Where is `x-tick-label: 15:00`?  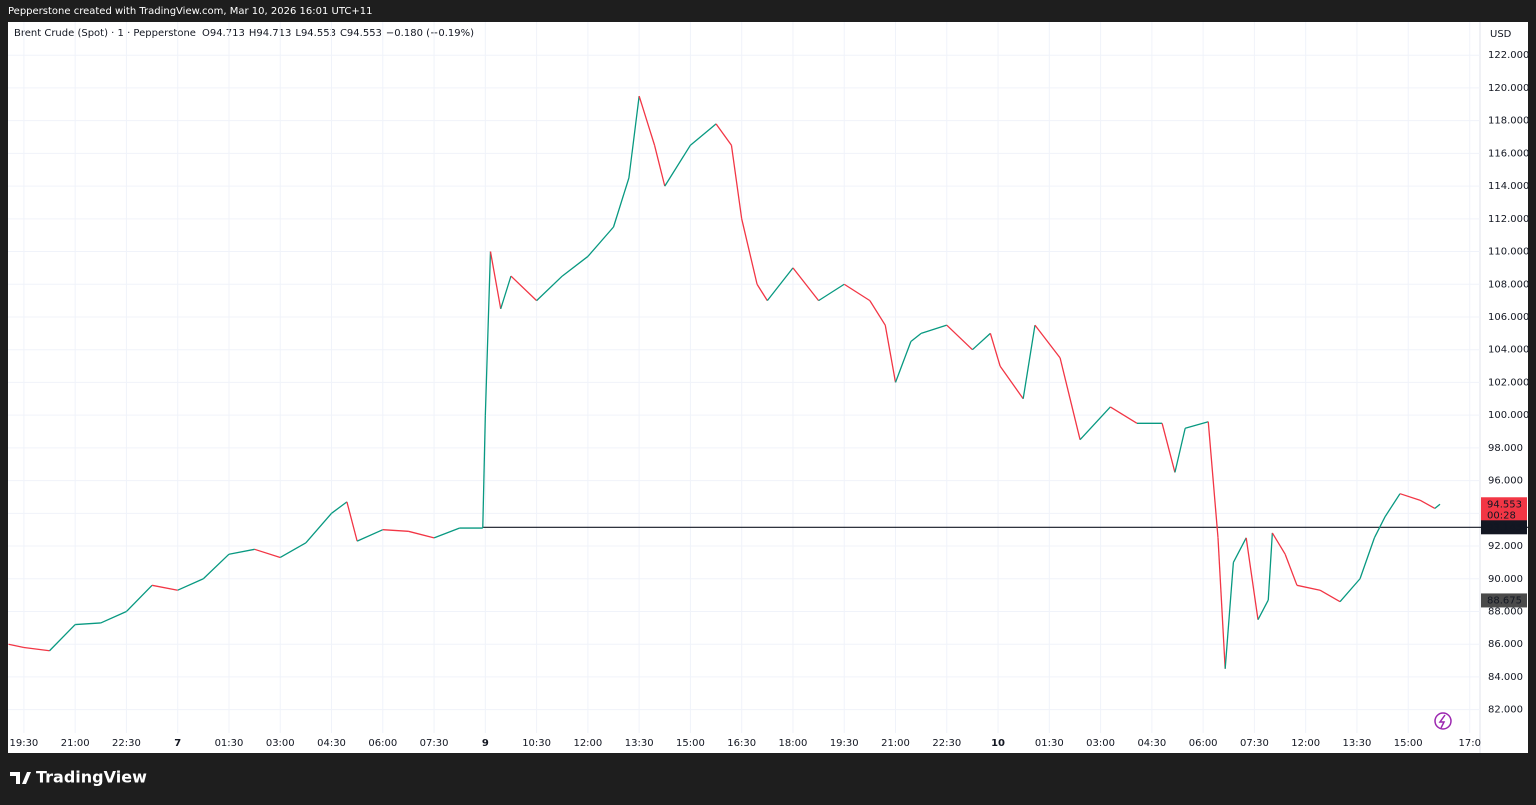
x-tick-label: 15:00 is located at coordinates (1408, 743).